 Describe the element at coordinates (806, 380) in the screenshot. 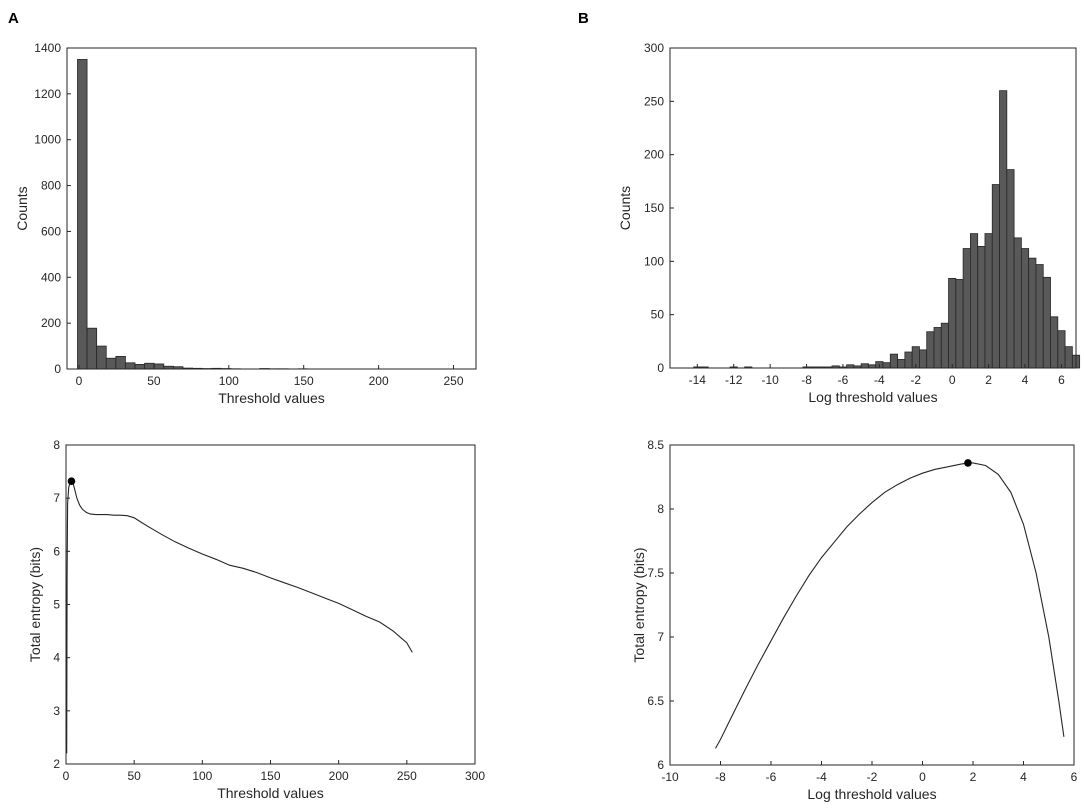

I see `x-tick-label: -8` at that location.